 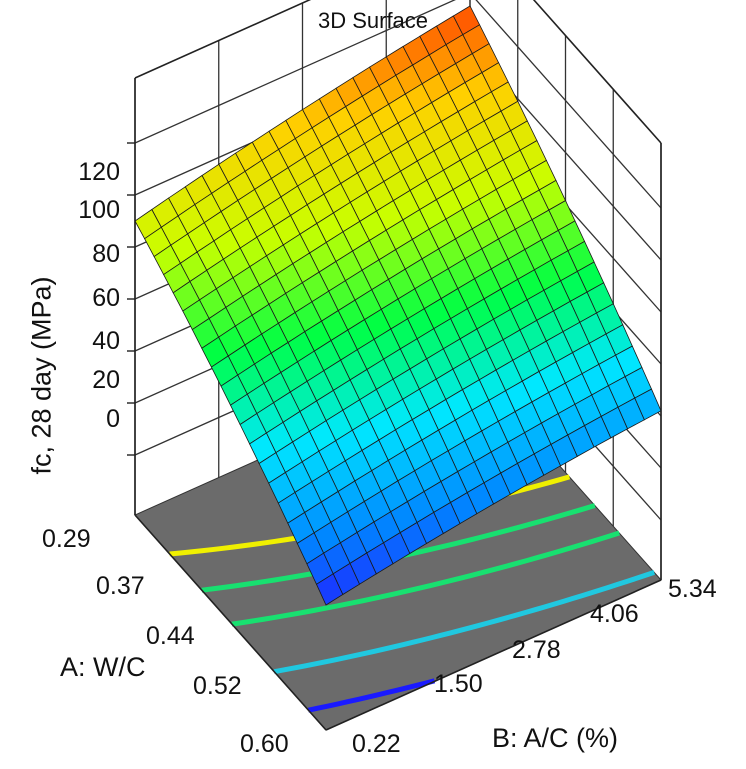 What do you see at coordinates (536, 650) in the screenshot?
I see `b-axis-tick: 2.78` at bounding box center [536, 650].